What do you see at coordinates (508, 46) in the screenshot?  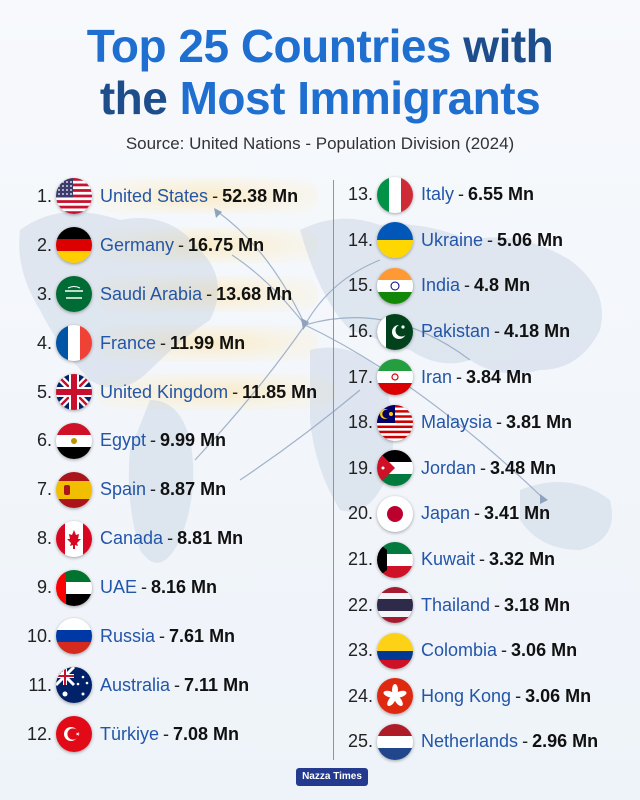 I see `title-word-with: with` at bounding box center [508, 46].